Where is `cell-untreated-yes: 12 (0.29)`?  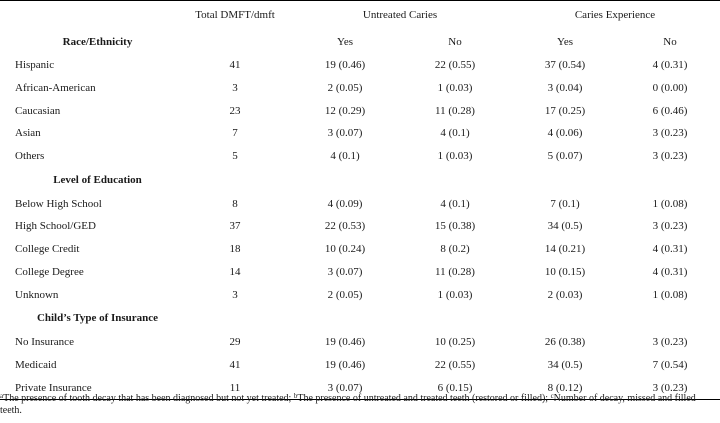
cell-untreated-yes: 12 (0.29) is located at coordinates (345, 110).